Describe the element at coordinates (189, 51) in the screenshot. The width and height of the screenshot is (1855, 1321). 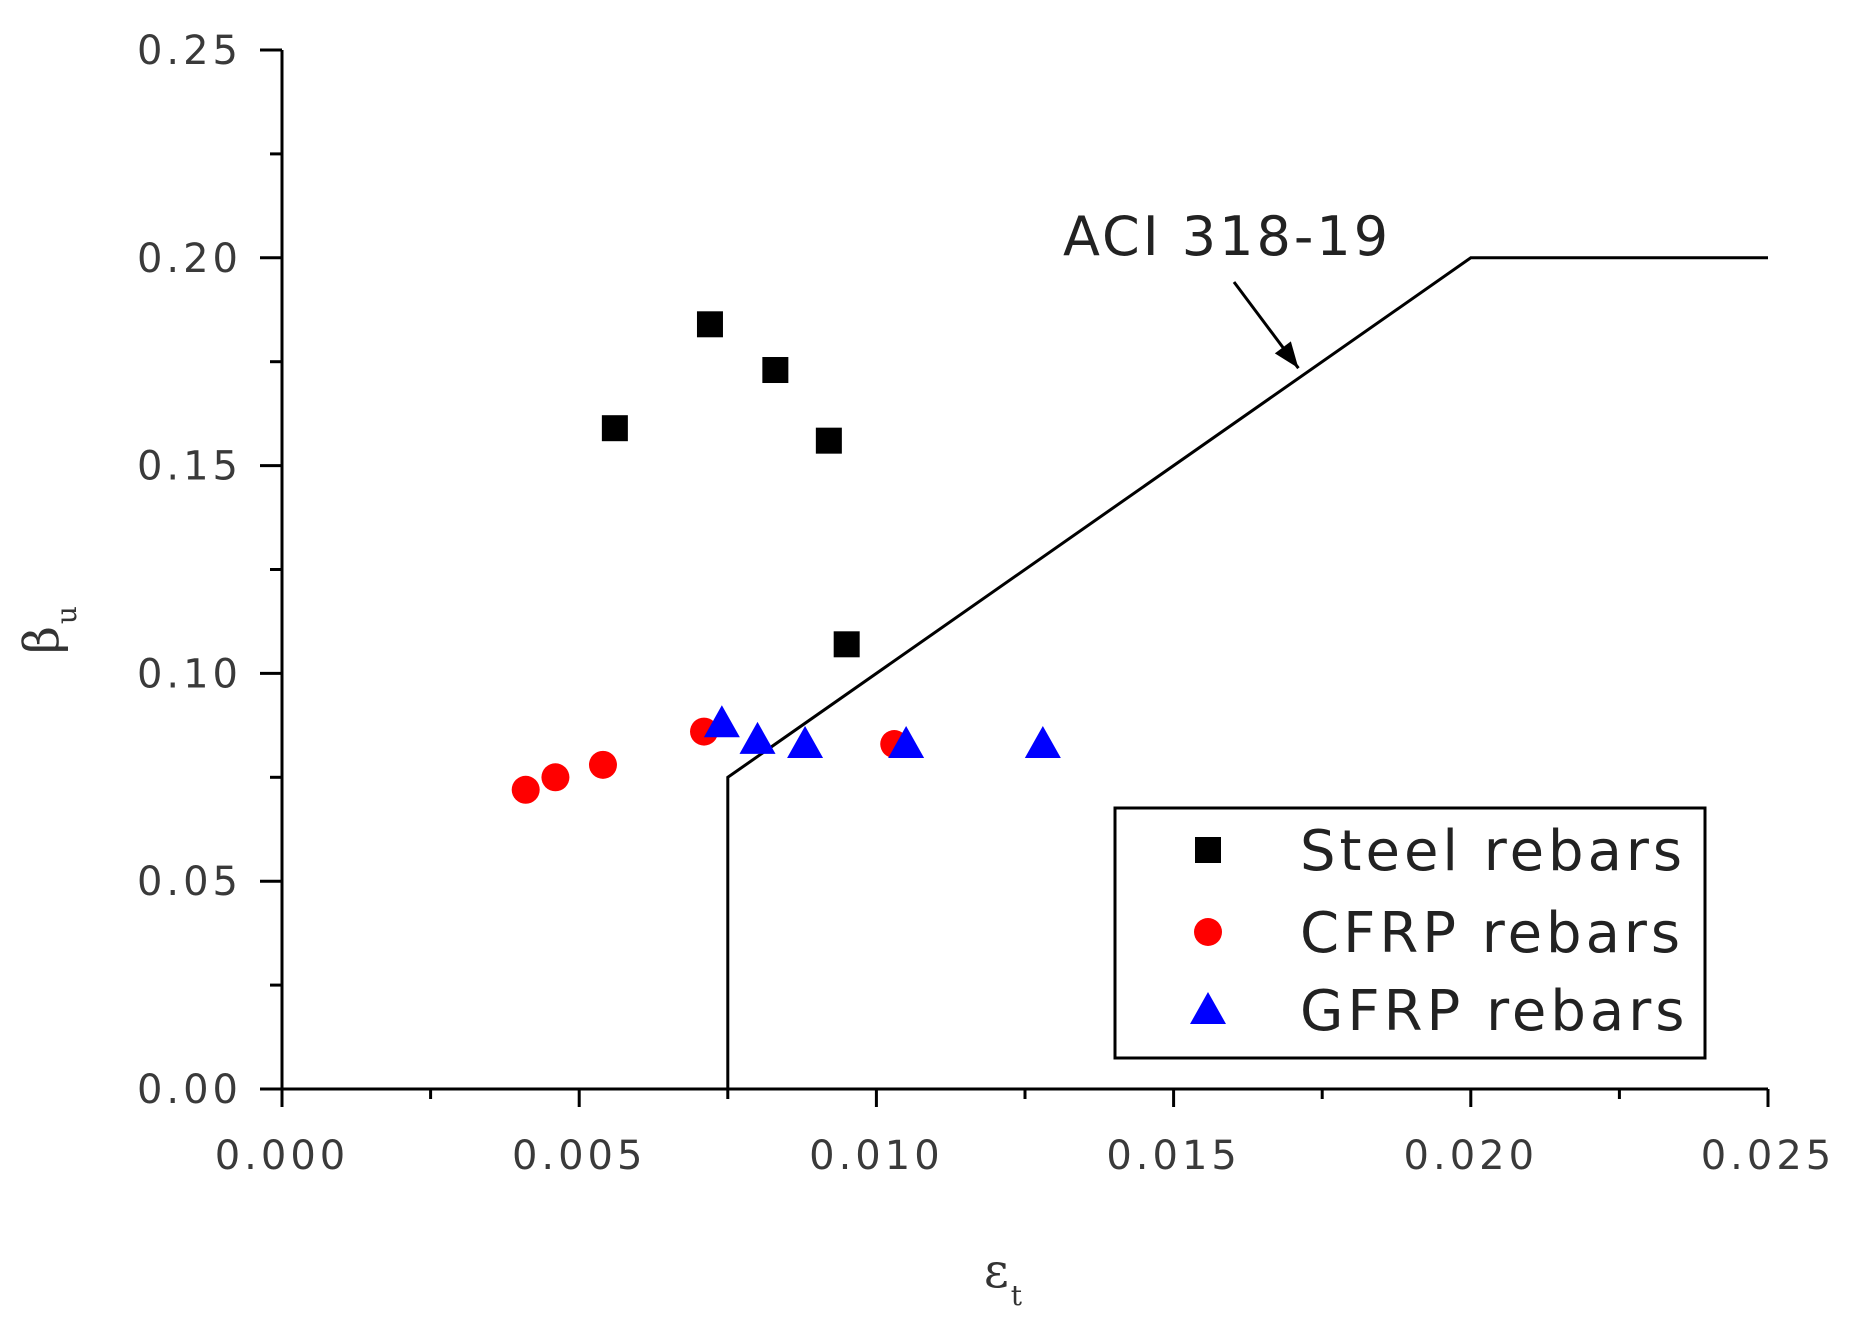
I see `y-tick-label: 0.25` at that location.